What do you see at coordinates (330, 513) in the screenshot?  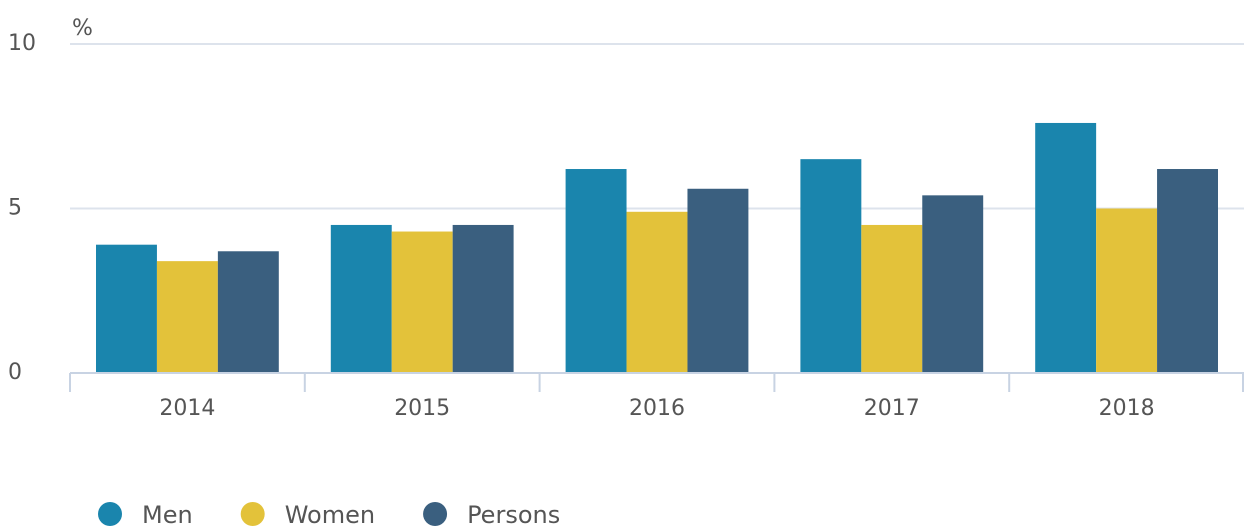 I see `legend-label: Women` at bounding box center [330, 513].